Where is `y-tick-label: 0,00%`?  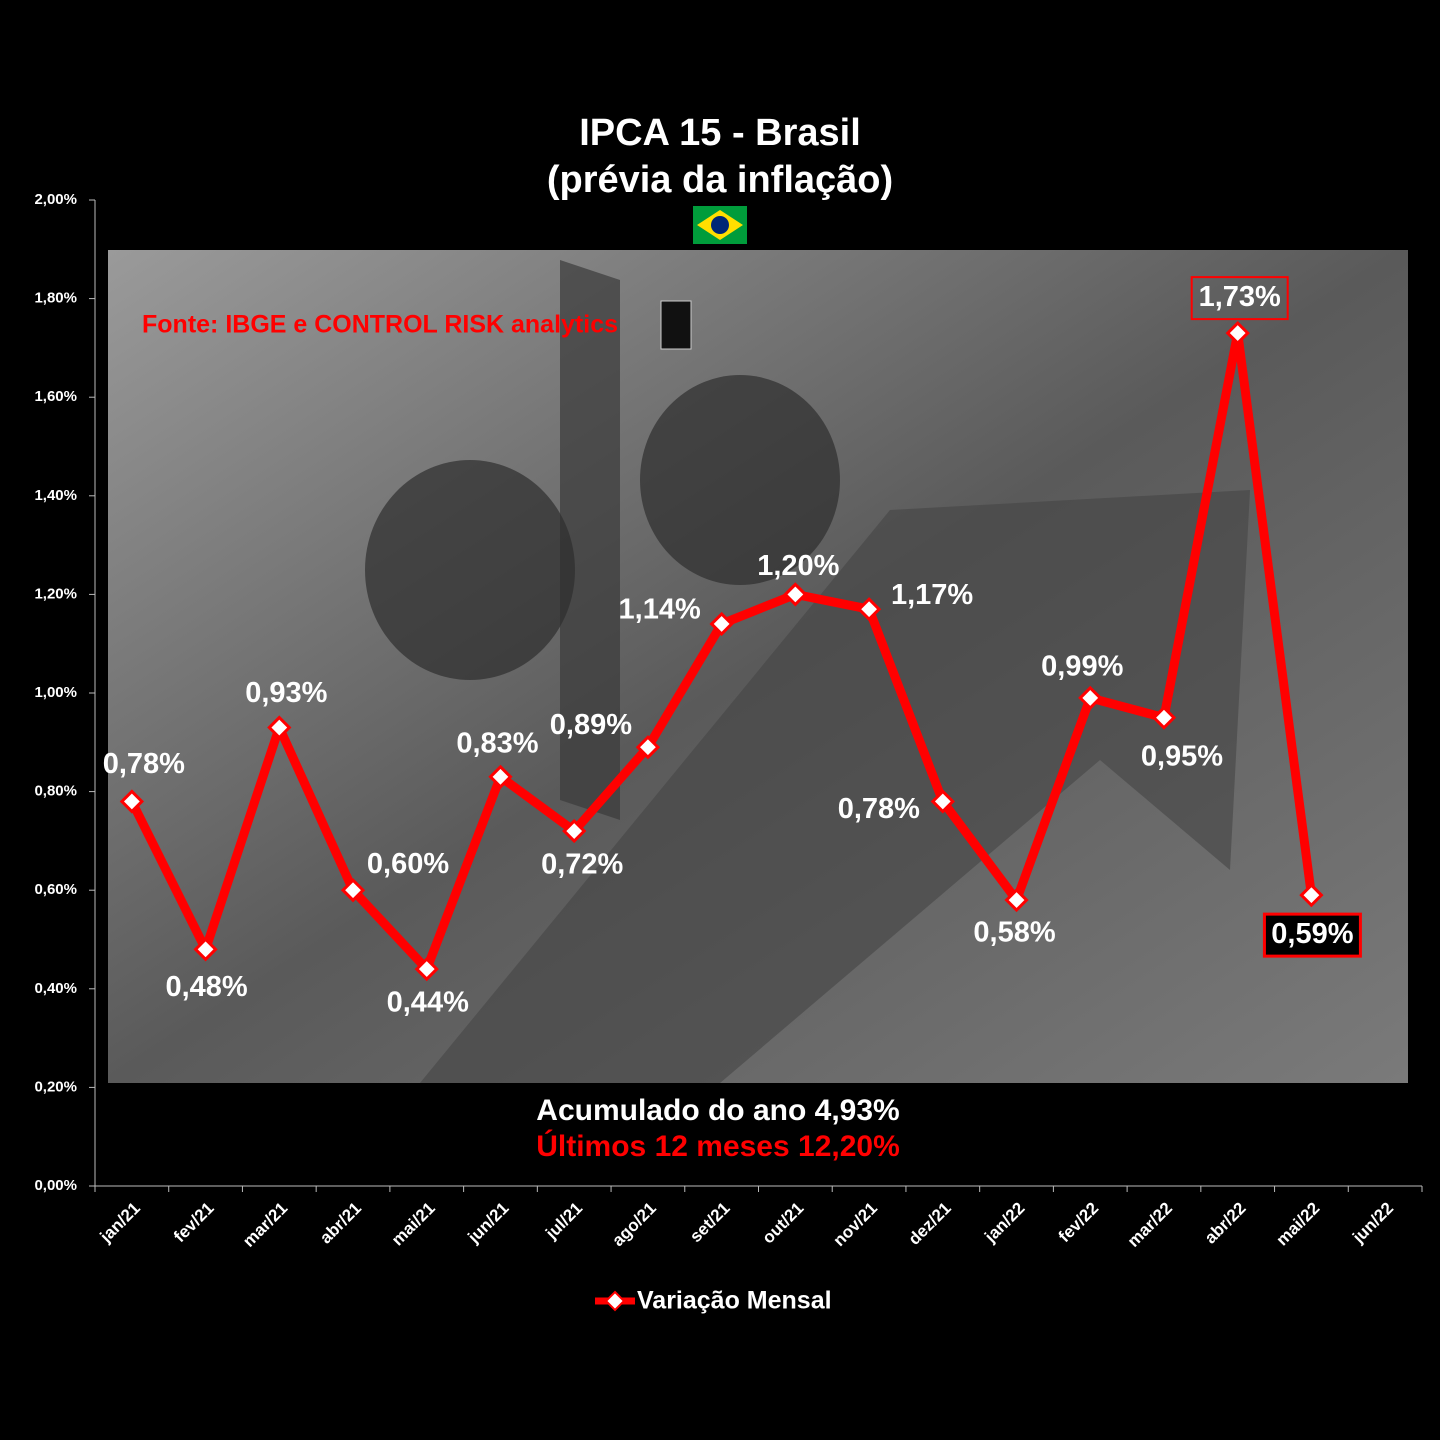
y-tick-label: 0,00% is located at coordinates (55, 1185).